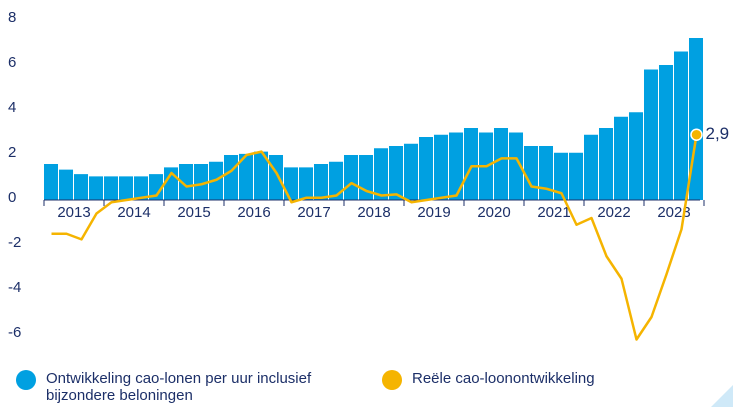 The width and height of the screenshot is (733, 407). What do you see at coordinates (503, 378) in the screenshot?
I see `legend-label: Reële cao-loonontwikkeling` at bounding box center [503, 378].